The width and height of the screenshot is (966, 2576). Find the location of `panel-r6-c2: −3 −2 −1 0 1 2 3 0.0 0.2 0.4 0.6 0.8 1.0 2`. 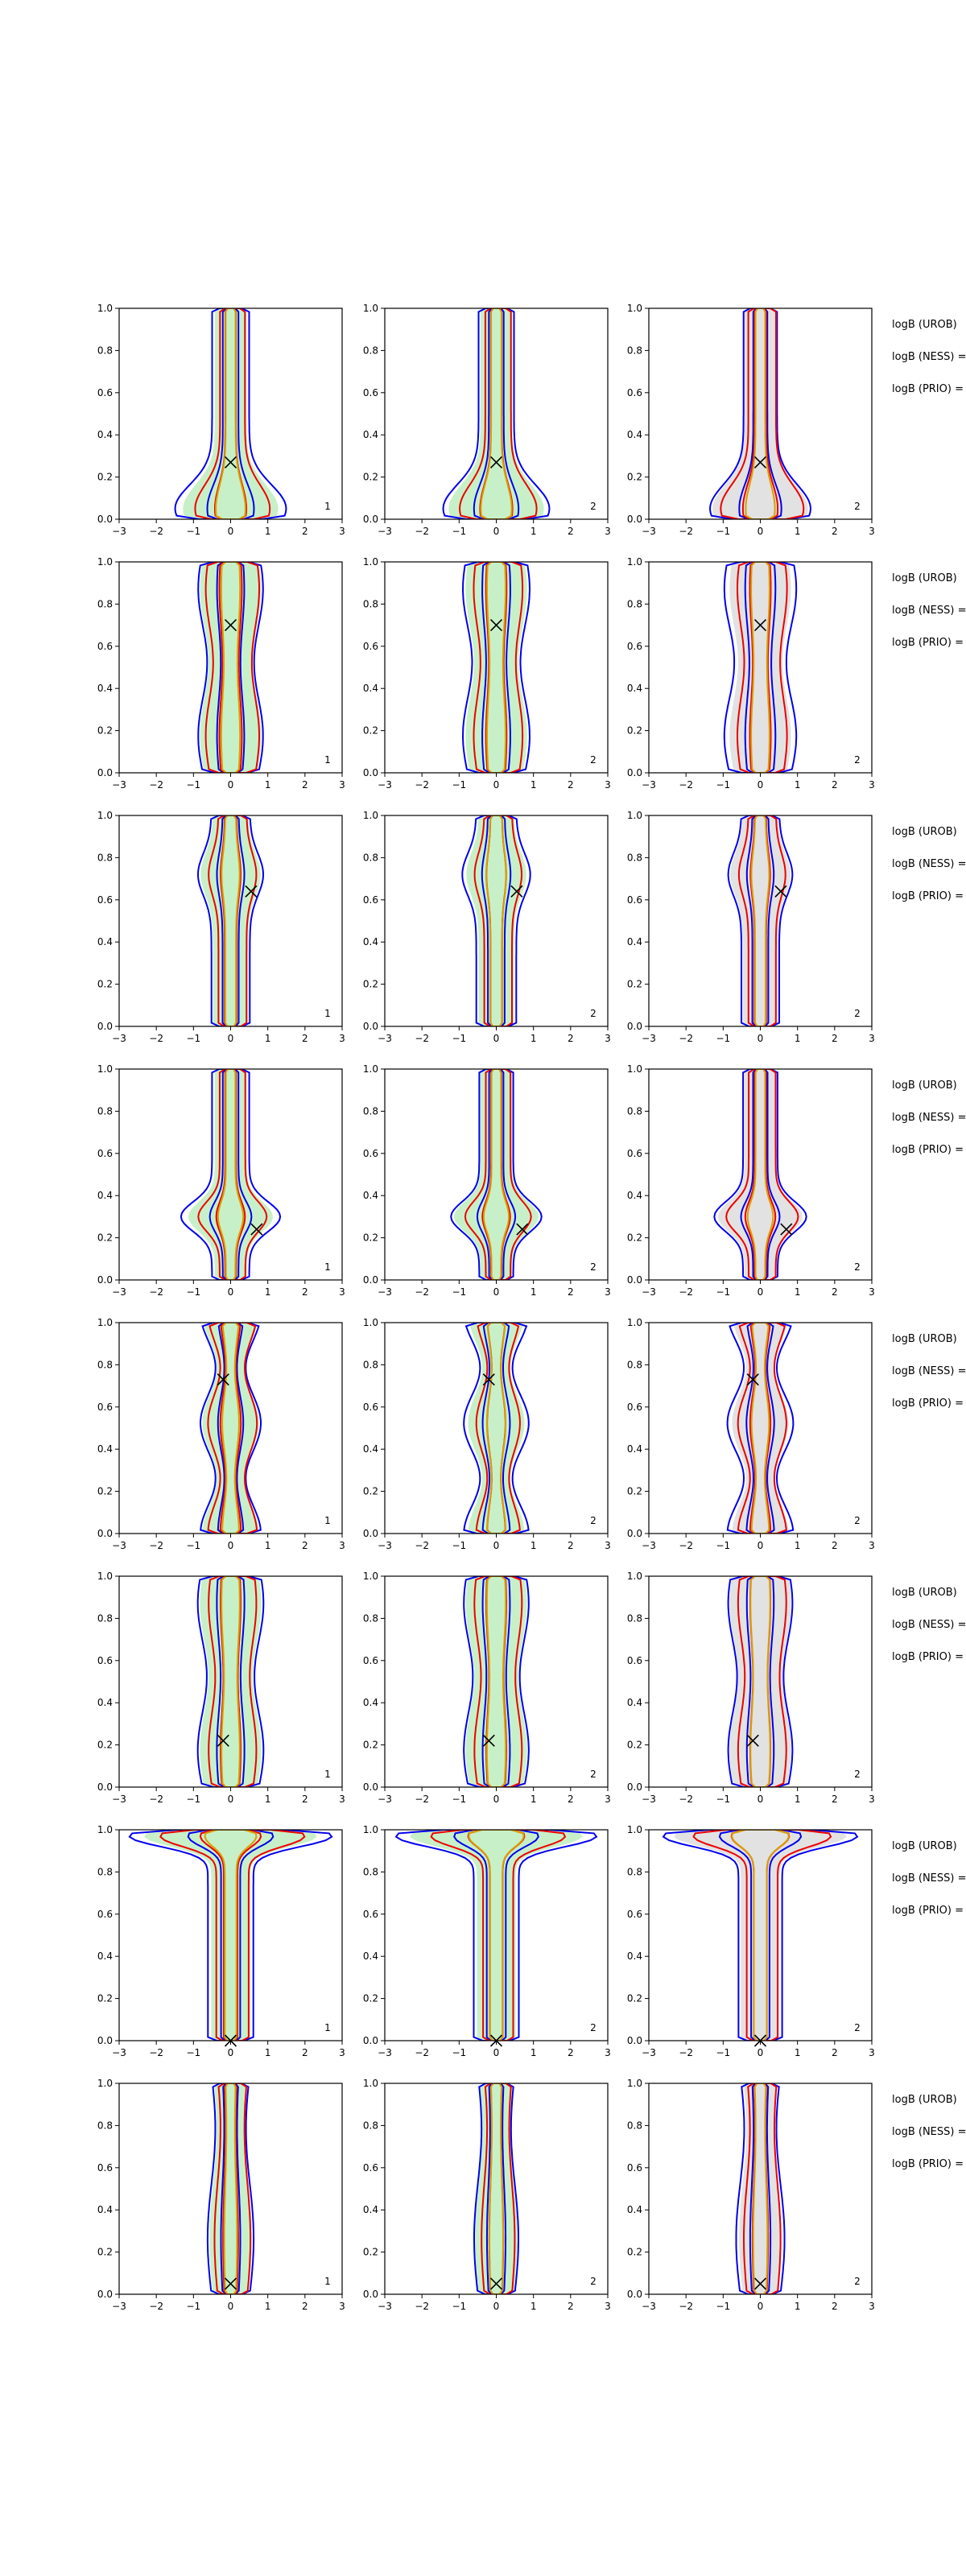

panel-r6-c2: −3 −2 −1 0 1 2 3 0.0 0.2 0.4 0.6 0.8 1.0 2 is located at coordinates (487, 1688).